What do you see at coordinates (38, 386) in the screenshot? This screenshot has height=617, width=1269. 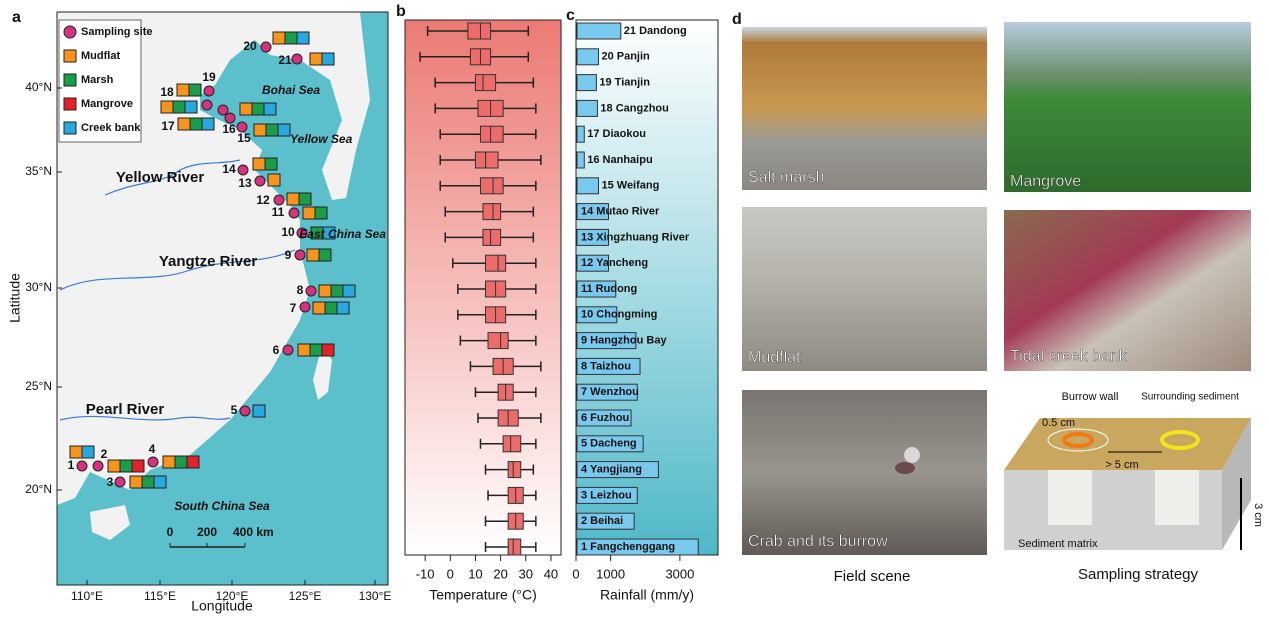 I see `y-tick-label: 25°N` at bounding box center [38, 386].